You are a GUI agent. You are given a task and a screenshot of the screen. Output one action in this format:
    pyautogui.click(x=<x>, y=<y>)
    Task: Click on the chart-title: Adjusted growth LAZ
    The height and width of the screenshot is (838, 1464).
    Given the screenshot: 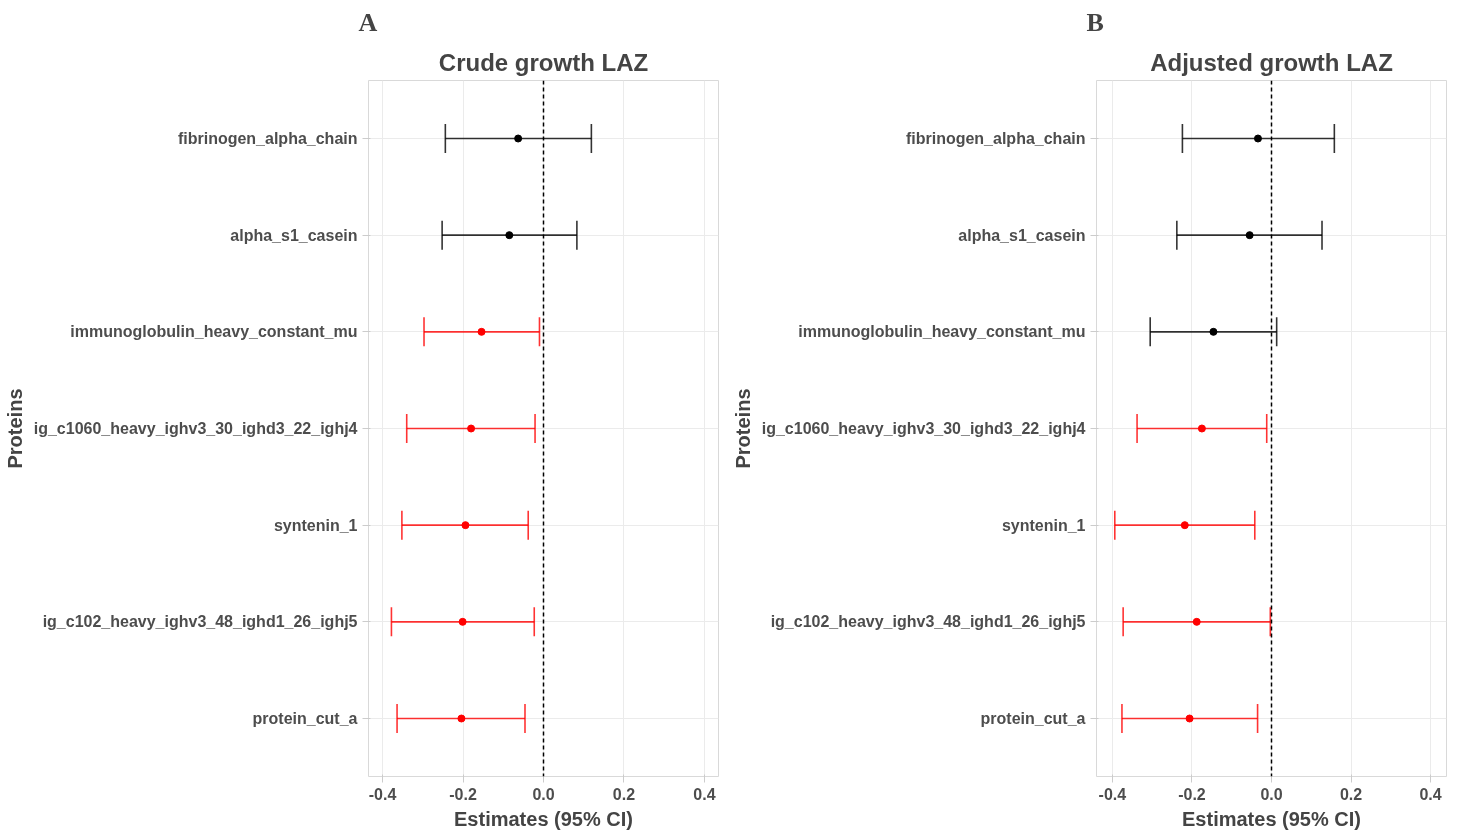 What is the action you would take?
    pyautogui.click(x=1271, y=62)
    